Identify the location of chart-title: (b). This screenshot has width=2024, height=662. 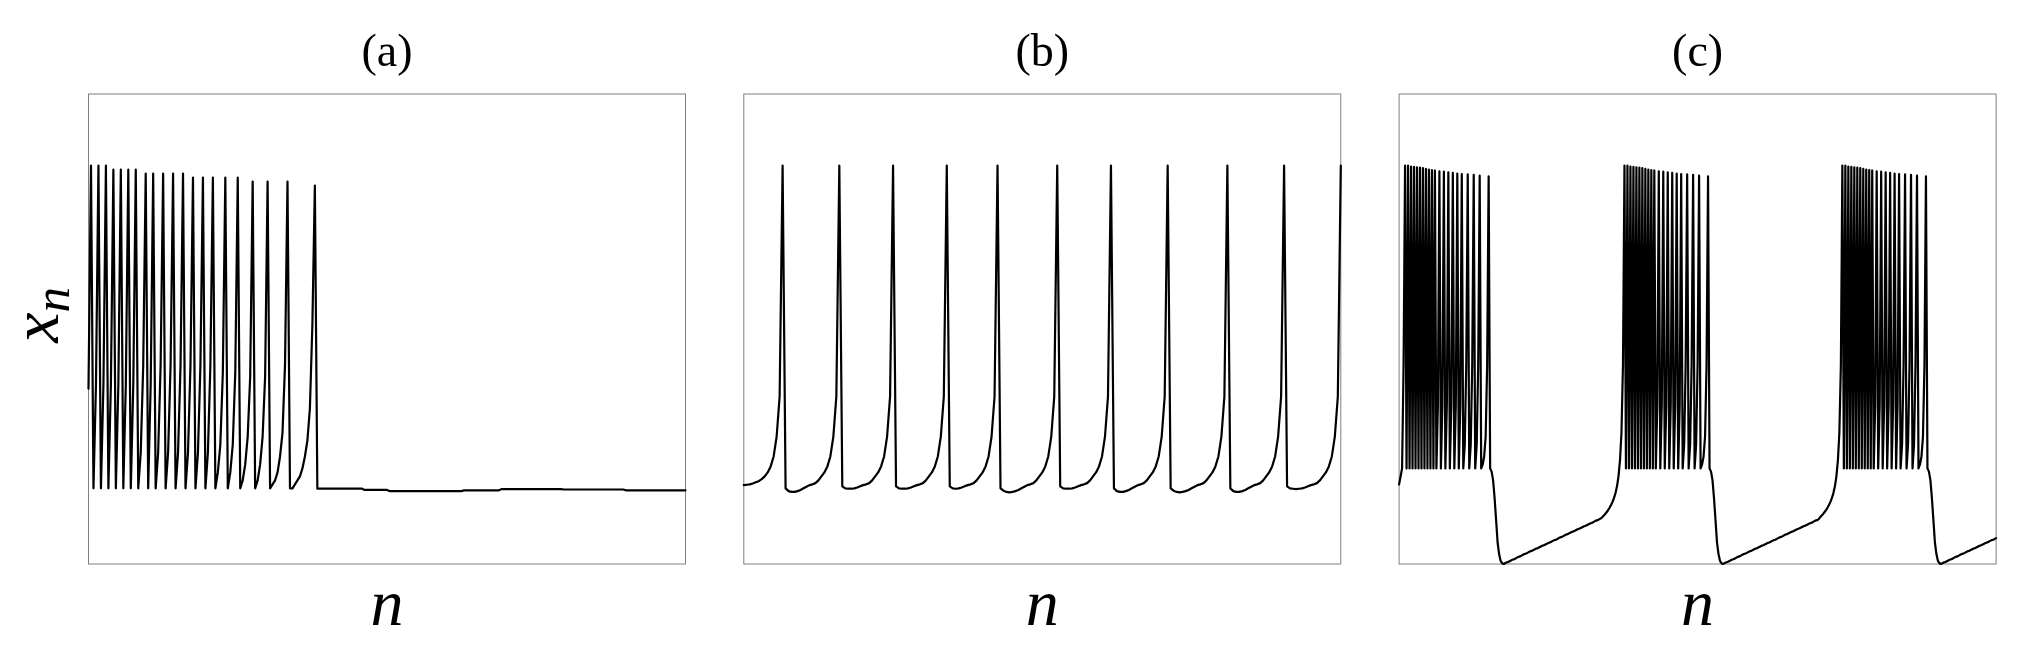
(1042, 50).